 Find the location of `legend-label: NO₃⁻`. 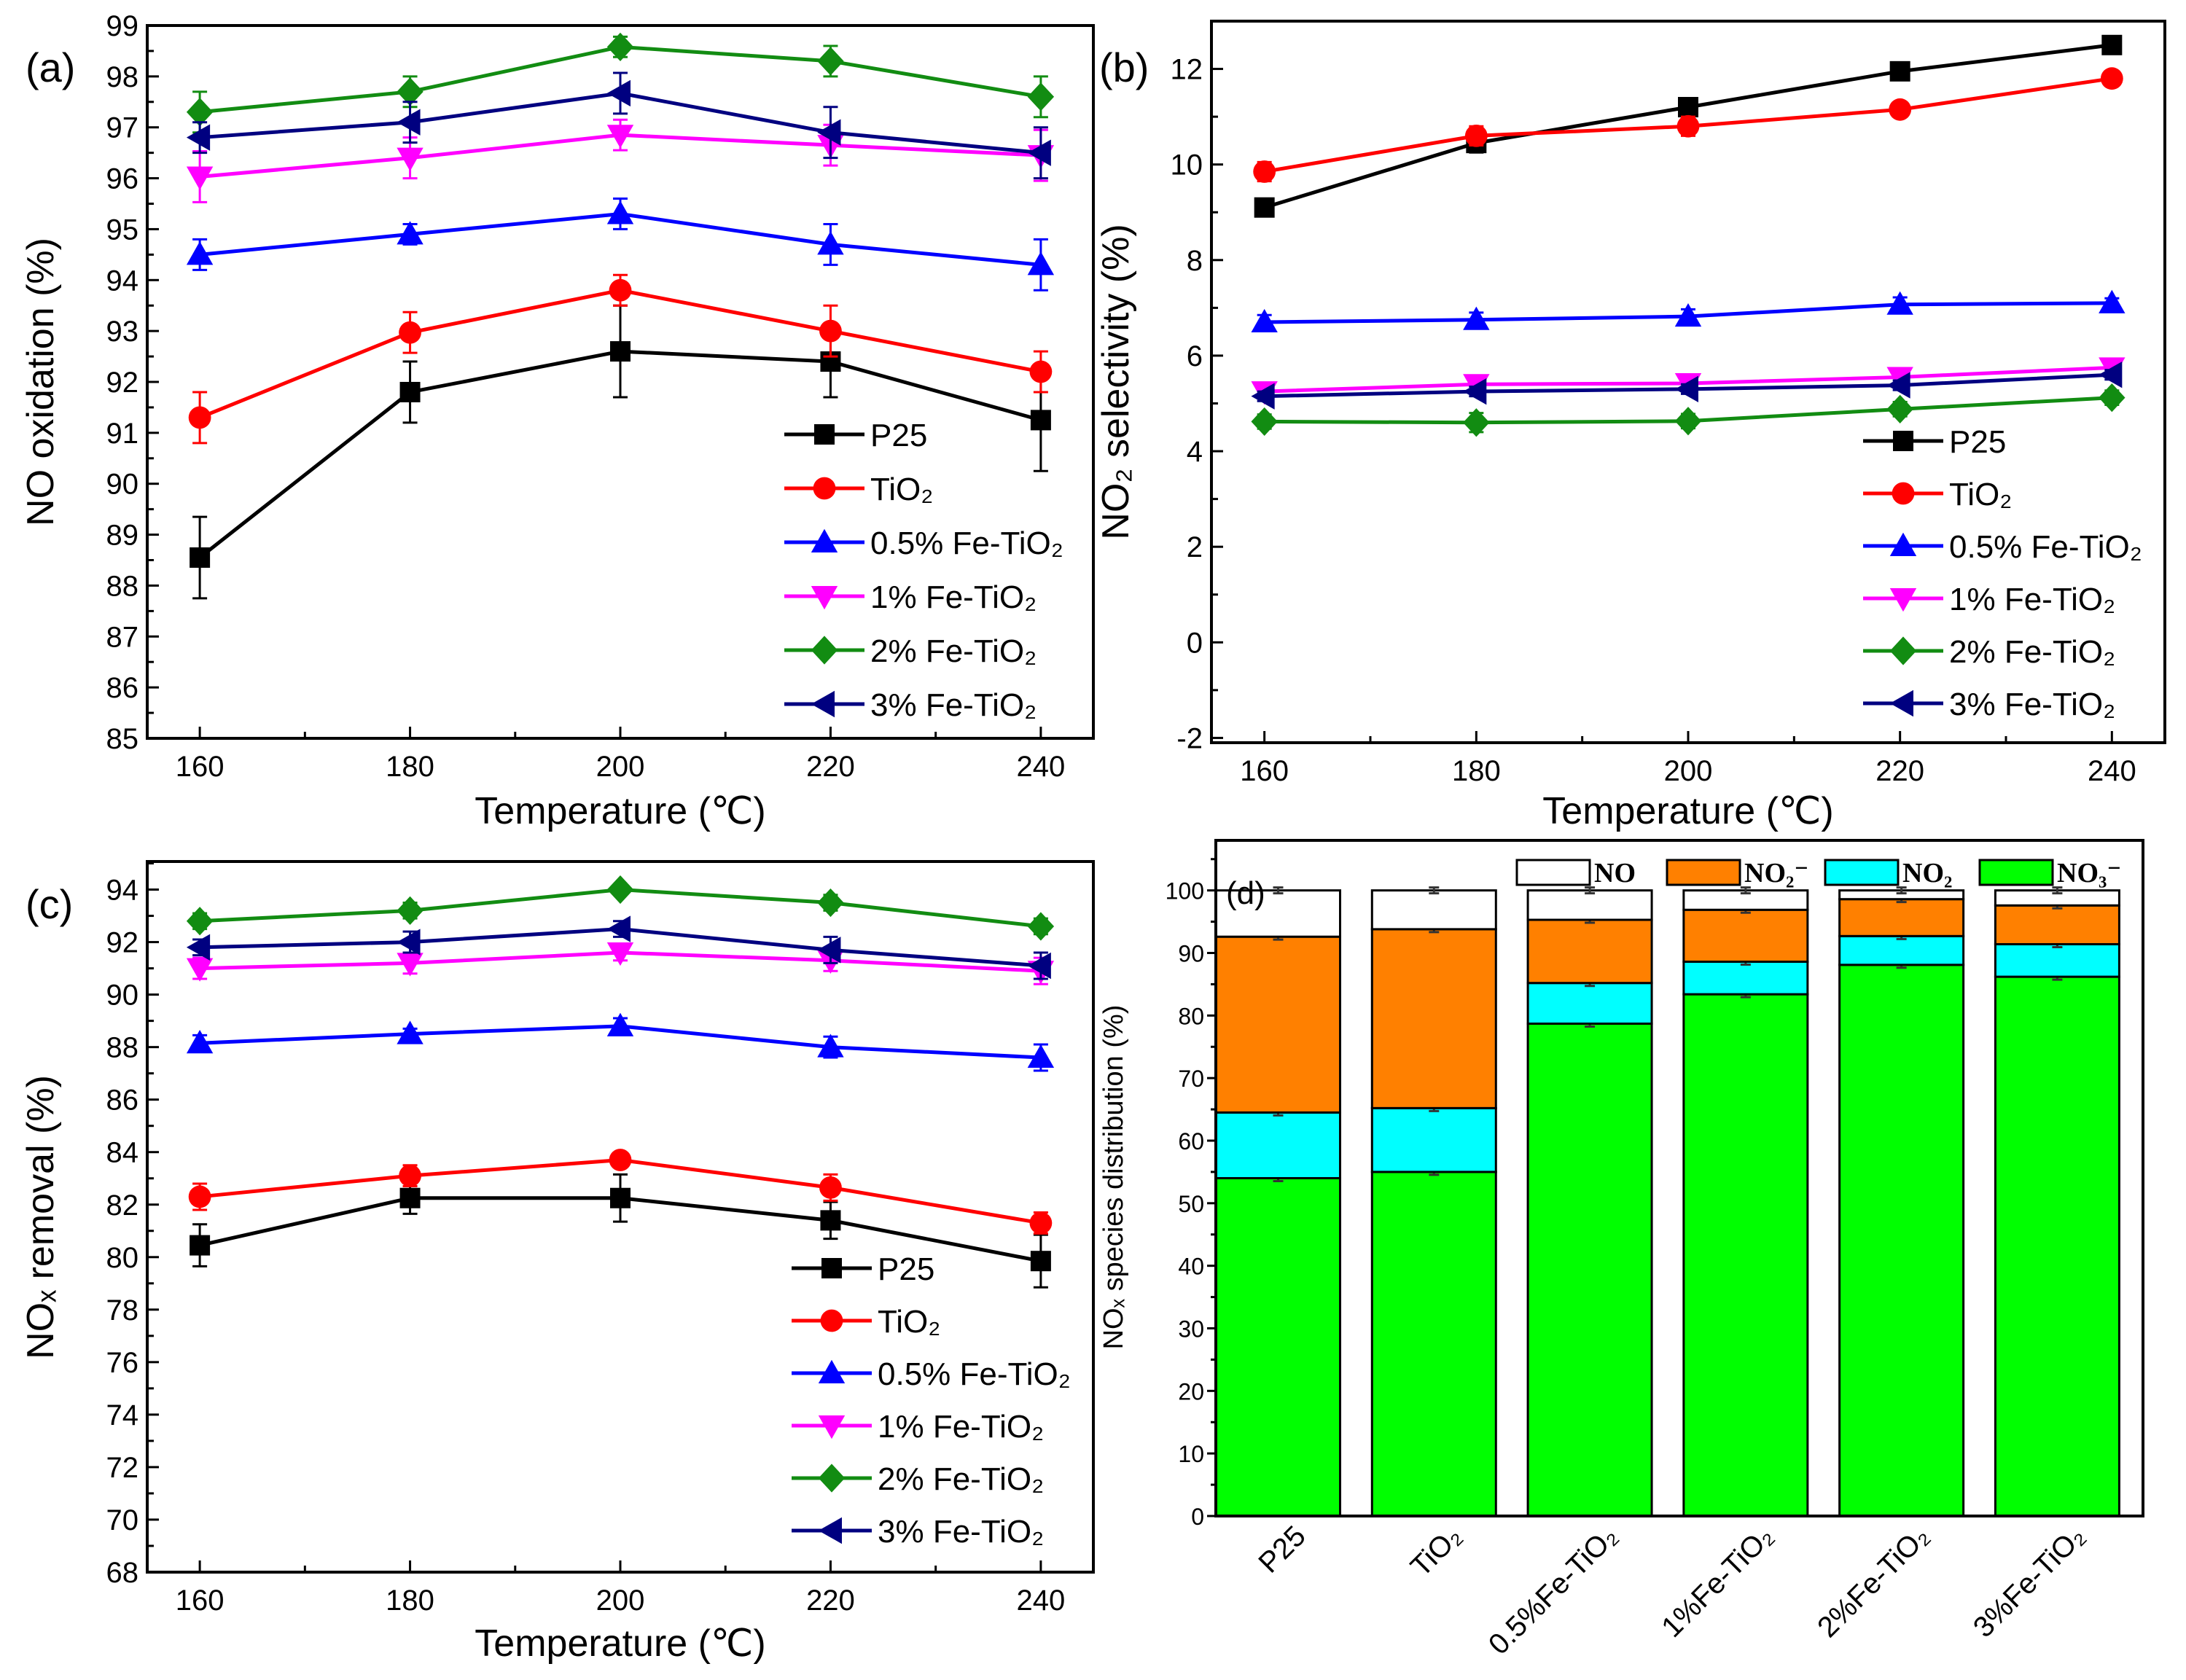

legend-label: NO₃⁻ is located at coordinates (2089, 873).